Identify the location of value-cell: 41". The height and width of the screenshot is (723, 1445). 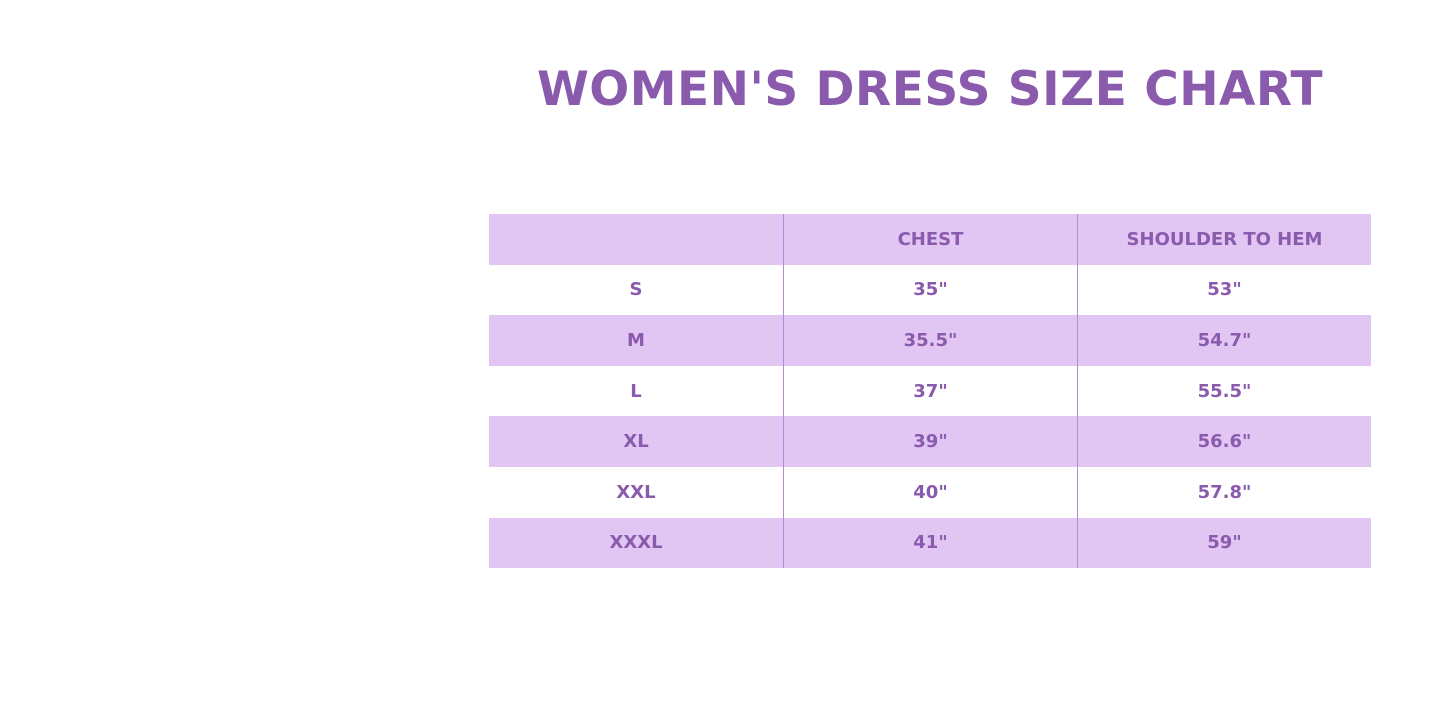
(930, 543).